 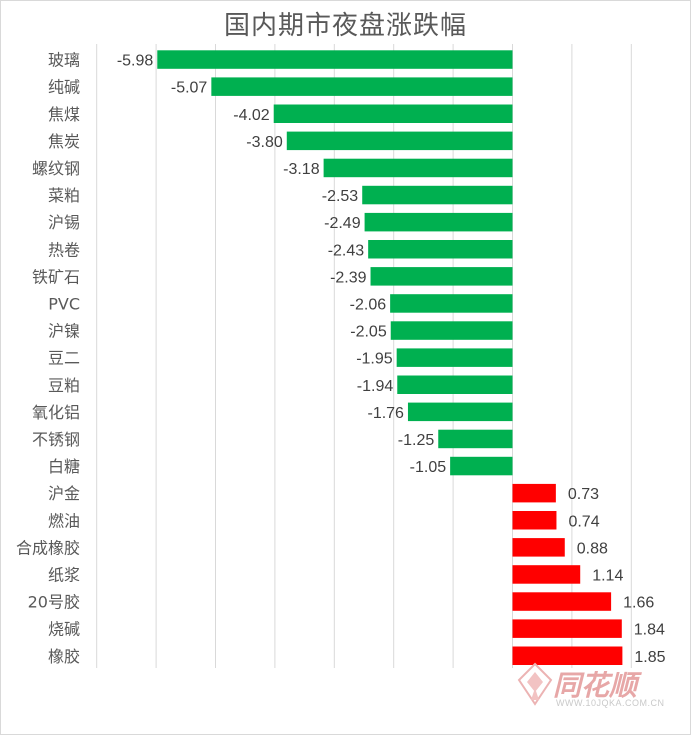 What do you see at coordinates (56, 168) in the screenshot?
I see `category-label: 螺纹钢` at bounding box center [56, 168].